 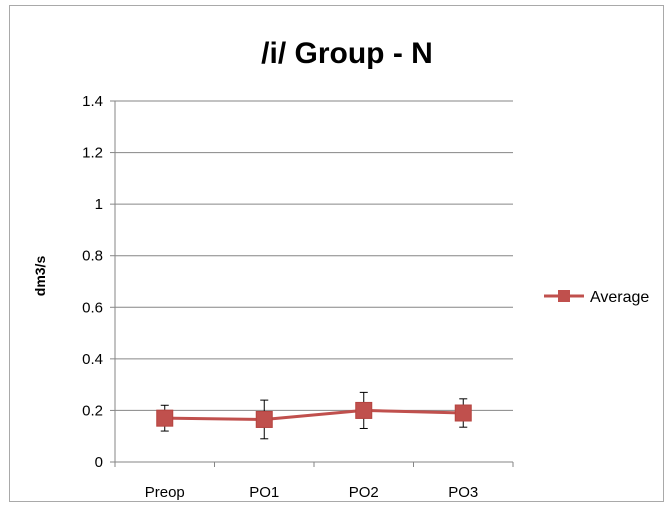 What do you see at coordinates (92, 153) in the screenshot?
I see `y-tick-label: 1.2` at bounding box center [92, 153].